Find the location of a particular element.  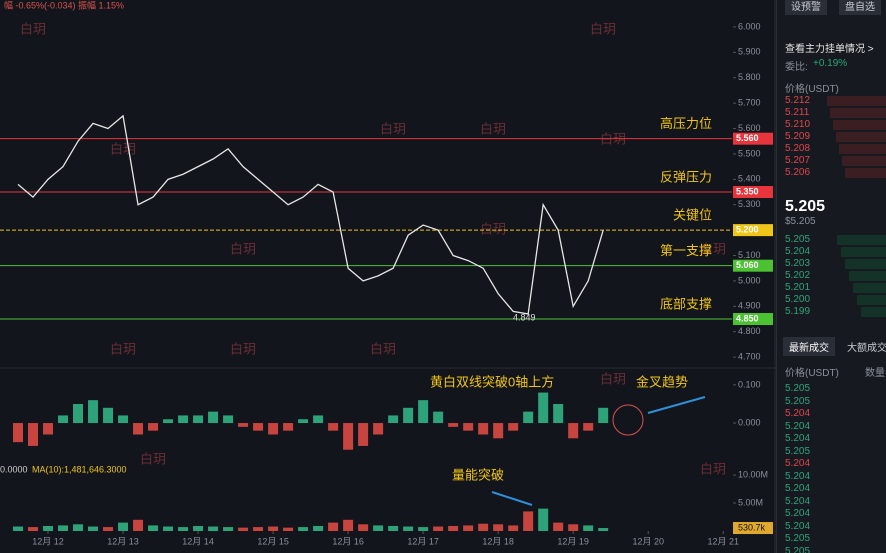

level-price: 5.560 is located at coordinates (747, 138).